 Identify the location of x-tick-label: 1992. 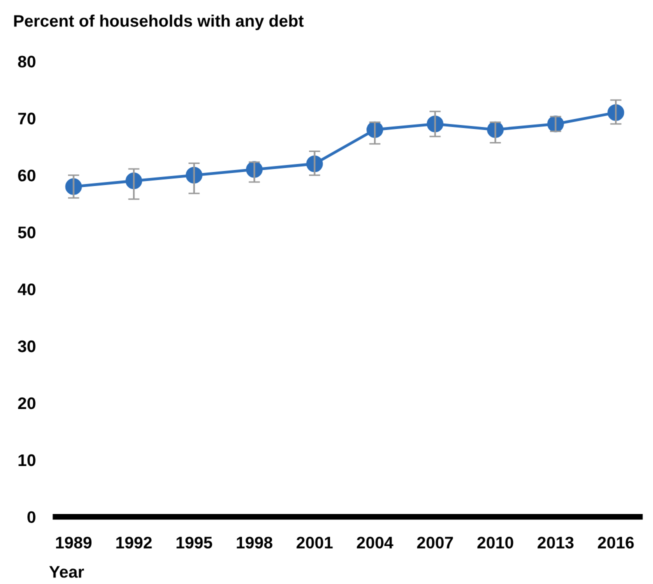
(134, 542).